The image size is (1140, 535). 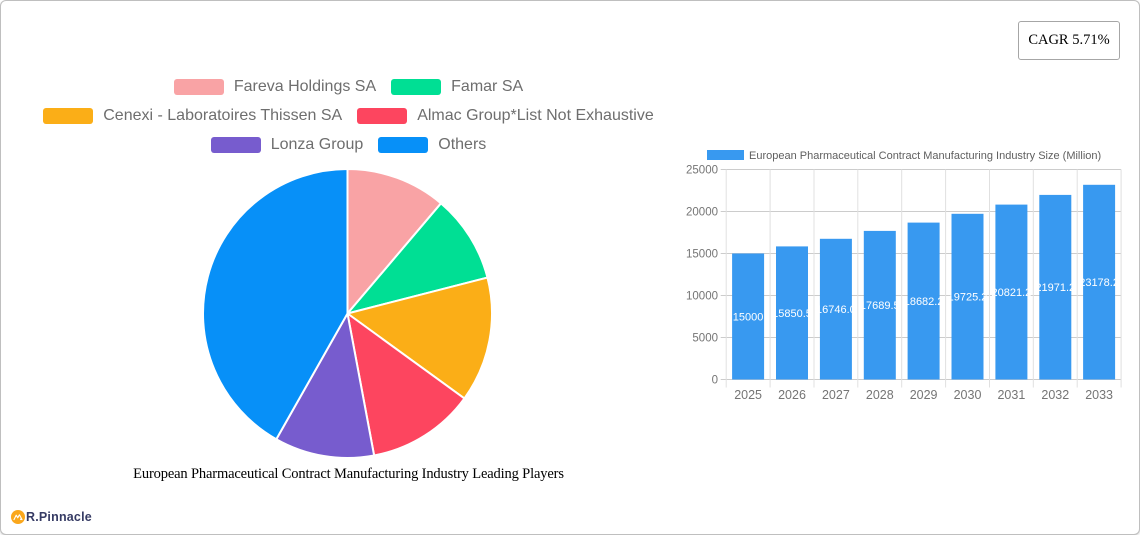 What do you see at coordinates (924, 395) in the screenshot?
I see `svg-text: 2029` at bounding box center [924, 395].